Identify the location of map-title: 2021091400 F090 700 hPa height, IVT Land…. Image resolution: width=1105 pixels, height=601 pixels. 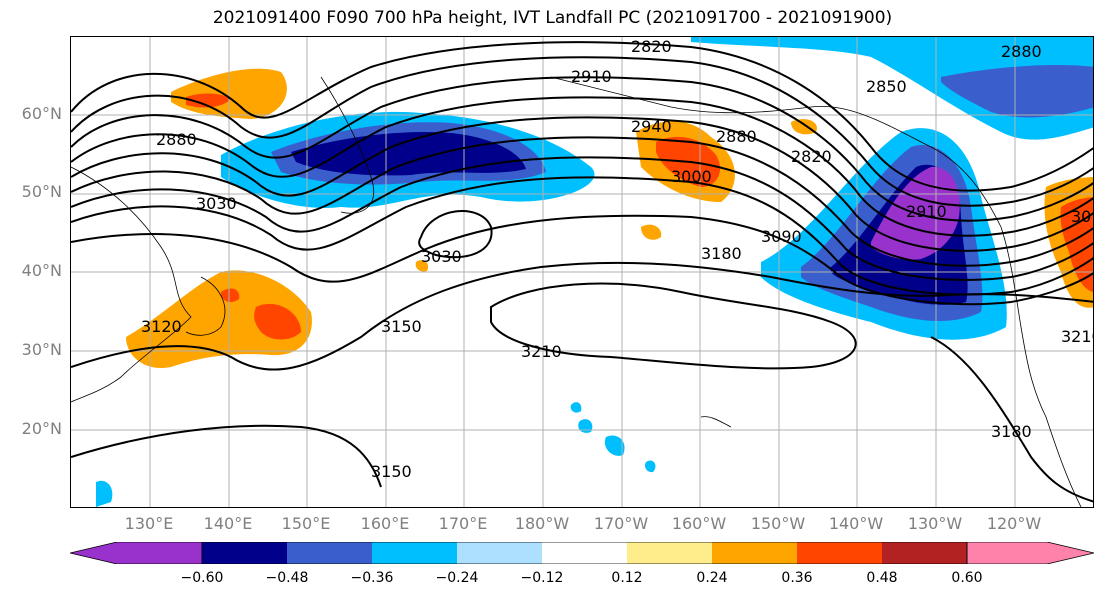
(552, 18).